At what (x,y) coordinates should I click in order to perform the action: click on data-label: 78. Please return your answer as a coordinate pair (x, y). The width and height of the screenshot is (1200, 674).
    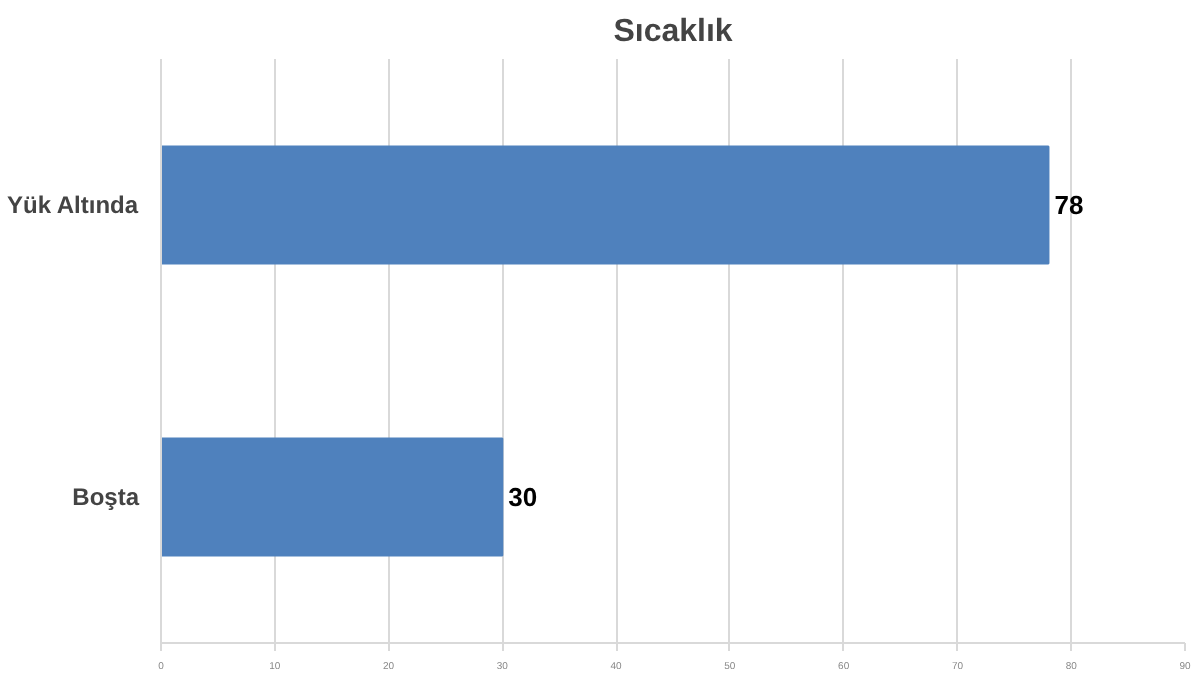
    Looking at the image, I should click on (1069, 205).